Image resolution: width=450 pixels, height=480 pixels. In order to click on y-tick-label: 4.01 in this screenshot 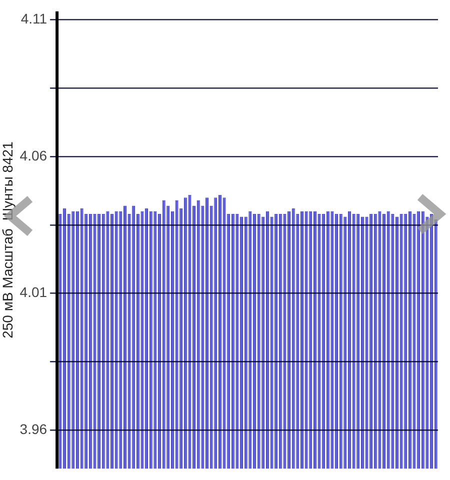, I will do `click(34, 292)`.